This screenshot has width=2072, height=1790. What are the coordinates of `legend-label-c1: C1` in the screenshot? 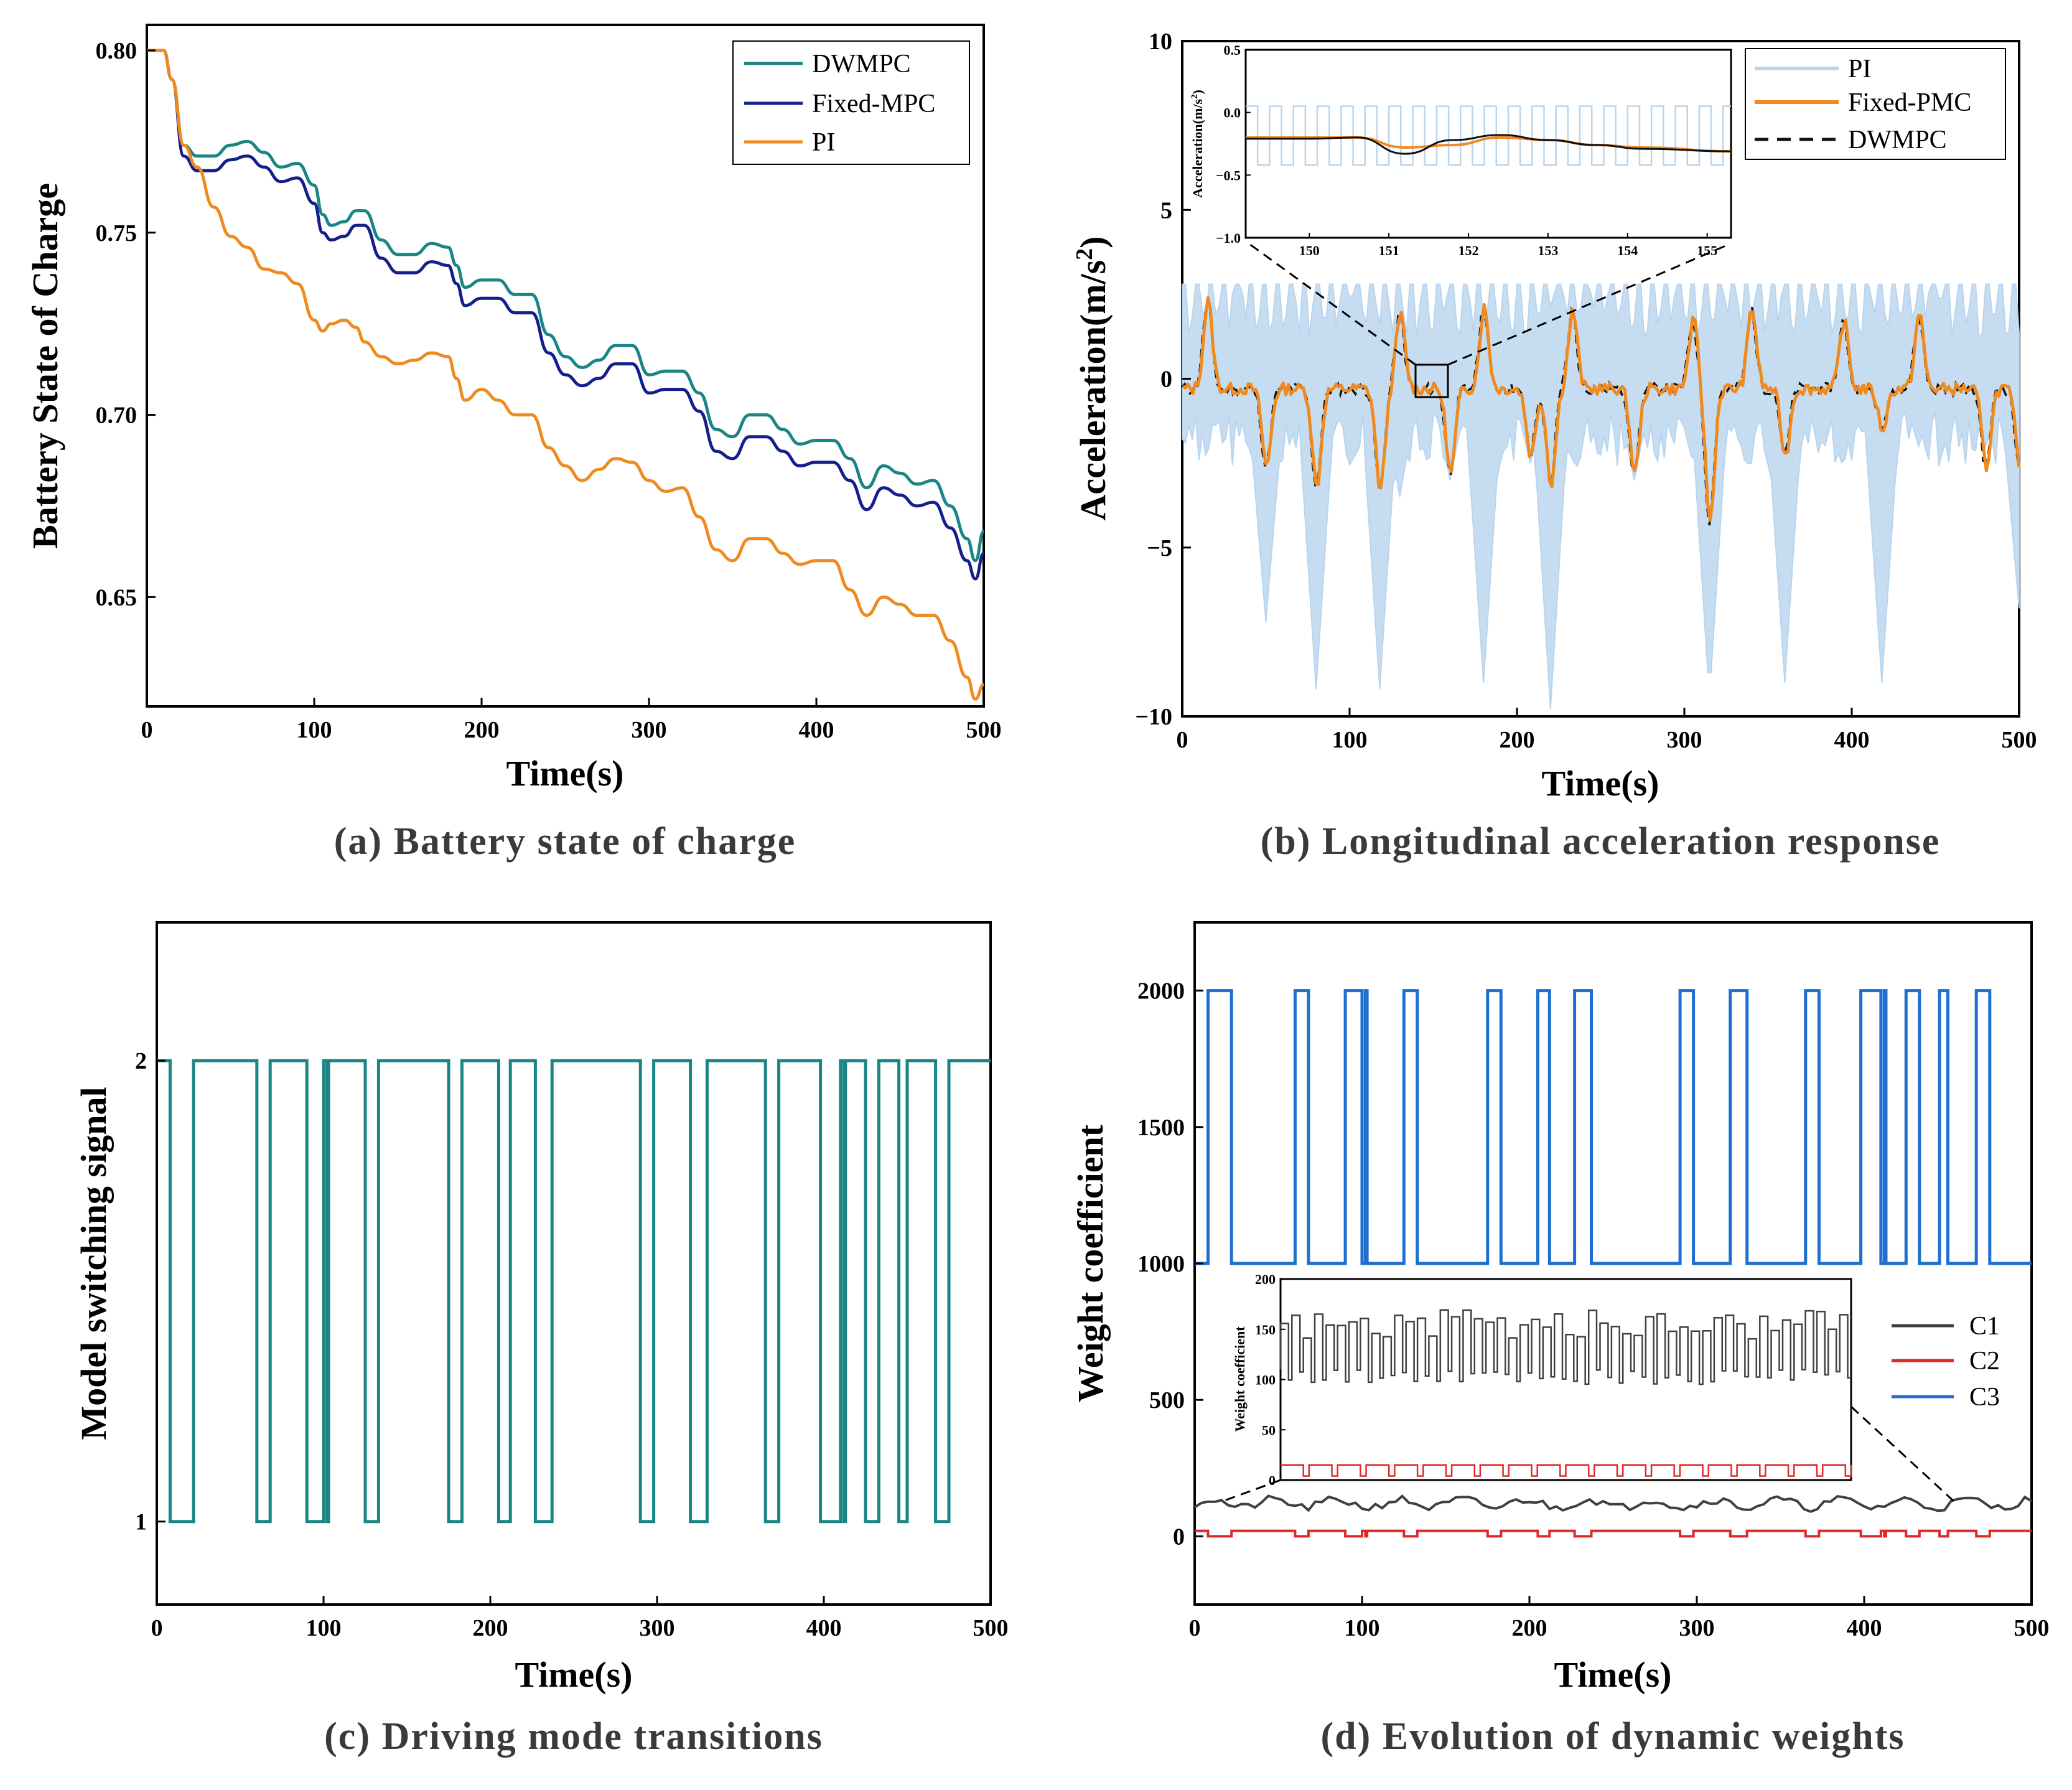 It's located at (1984, 1326).